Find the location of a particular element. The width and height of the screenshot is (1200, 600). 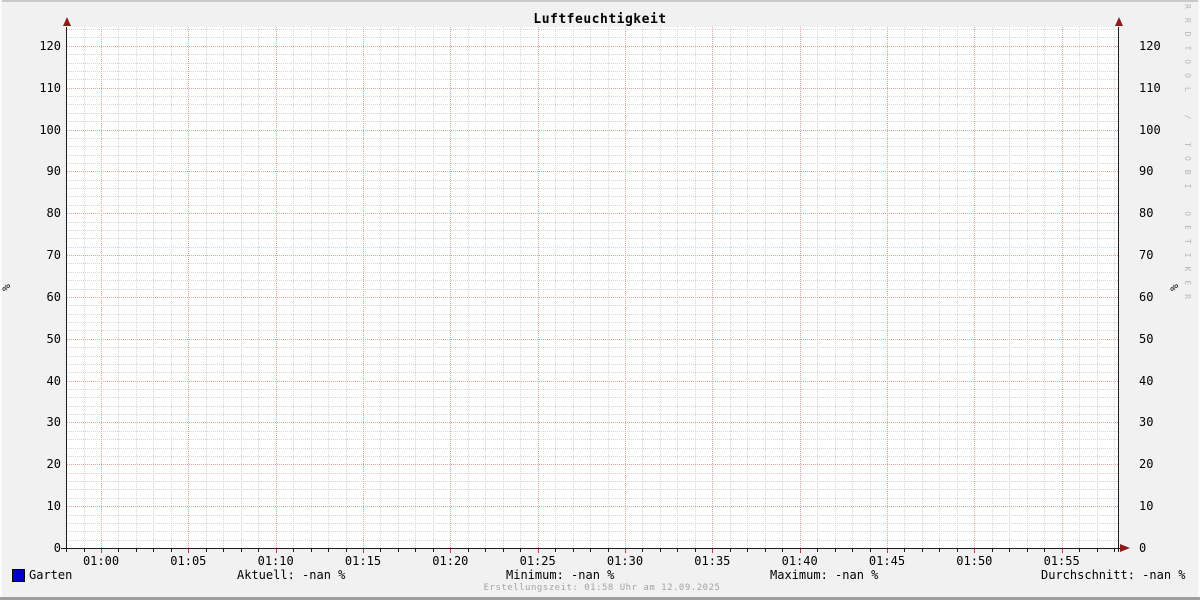

y-axis-left-line is located at coordinates (66, 289).